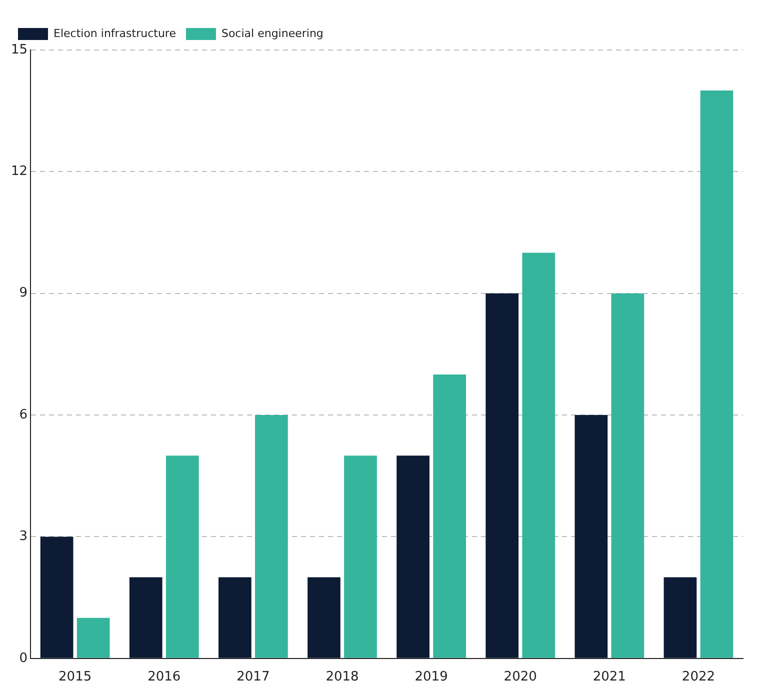  What do you see at coordinates (23, 293) in the screenshot?
I see `y-tick-label: 9` at bounding box center [23, 293].